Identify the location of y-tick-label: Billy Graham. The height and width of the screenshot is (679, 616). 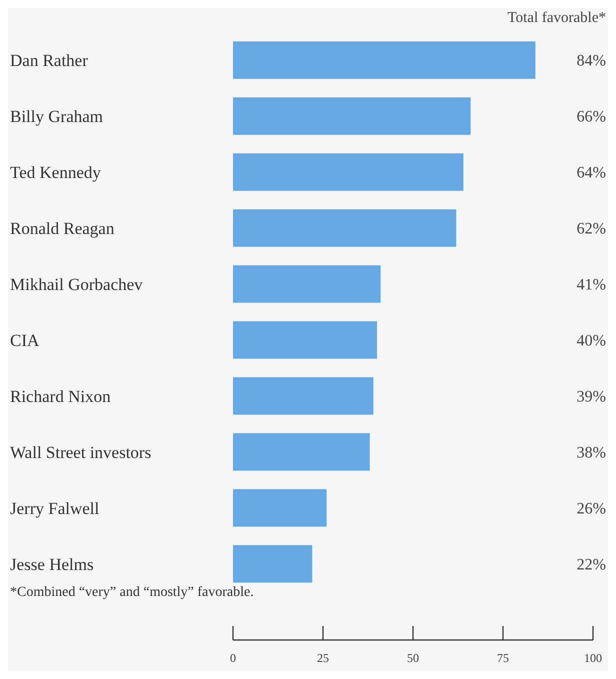
(57, 116).